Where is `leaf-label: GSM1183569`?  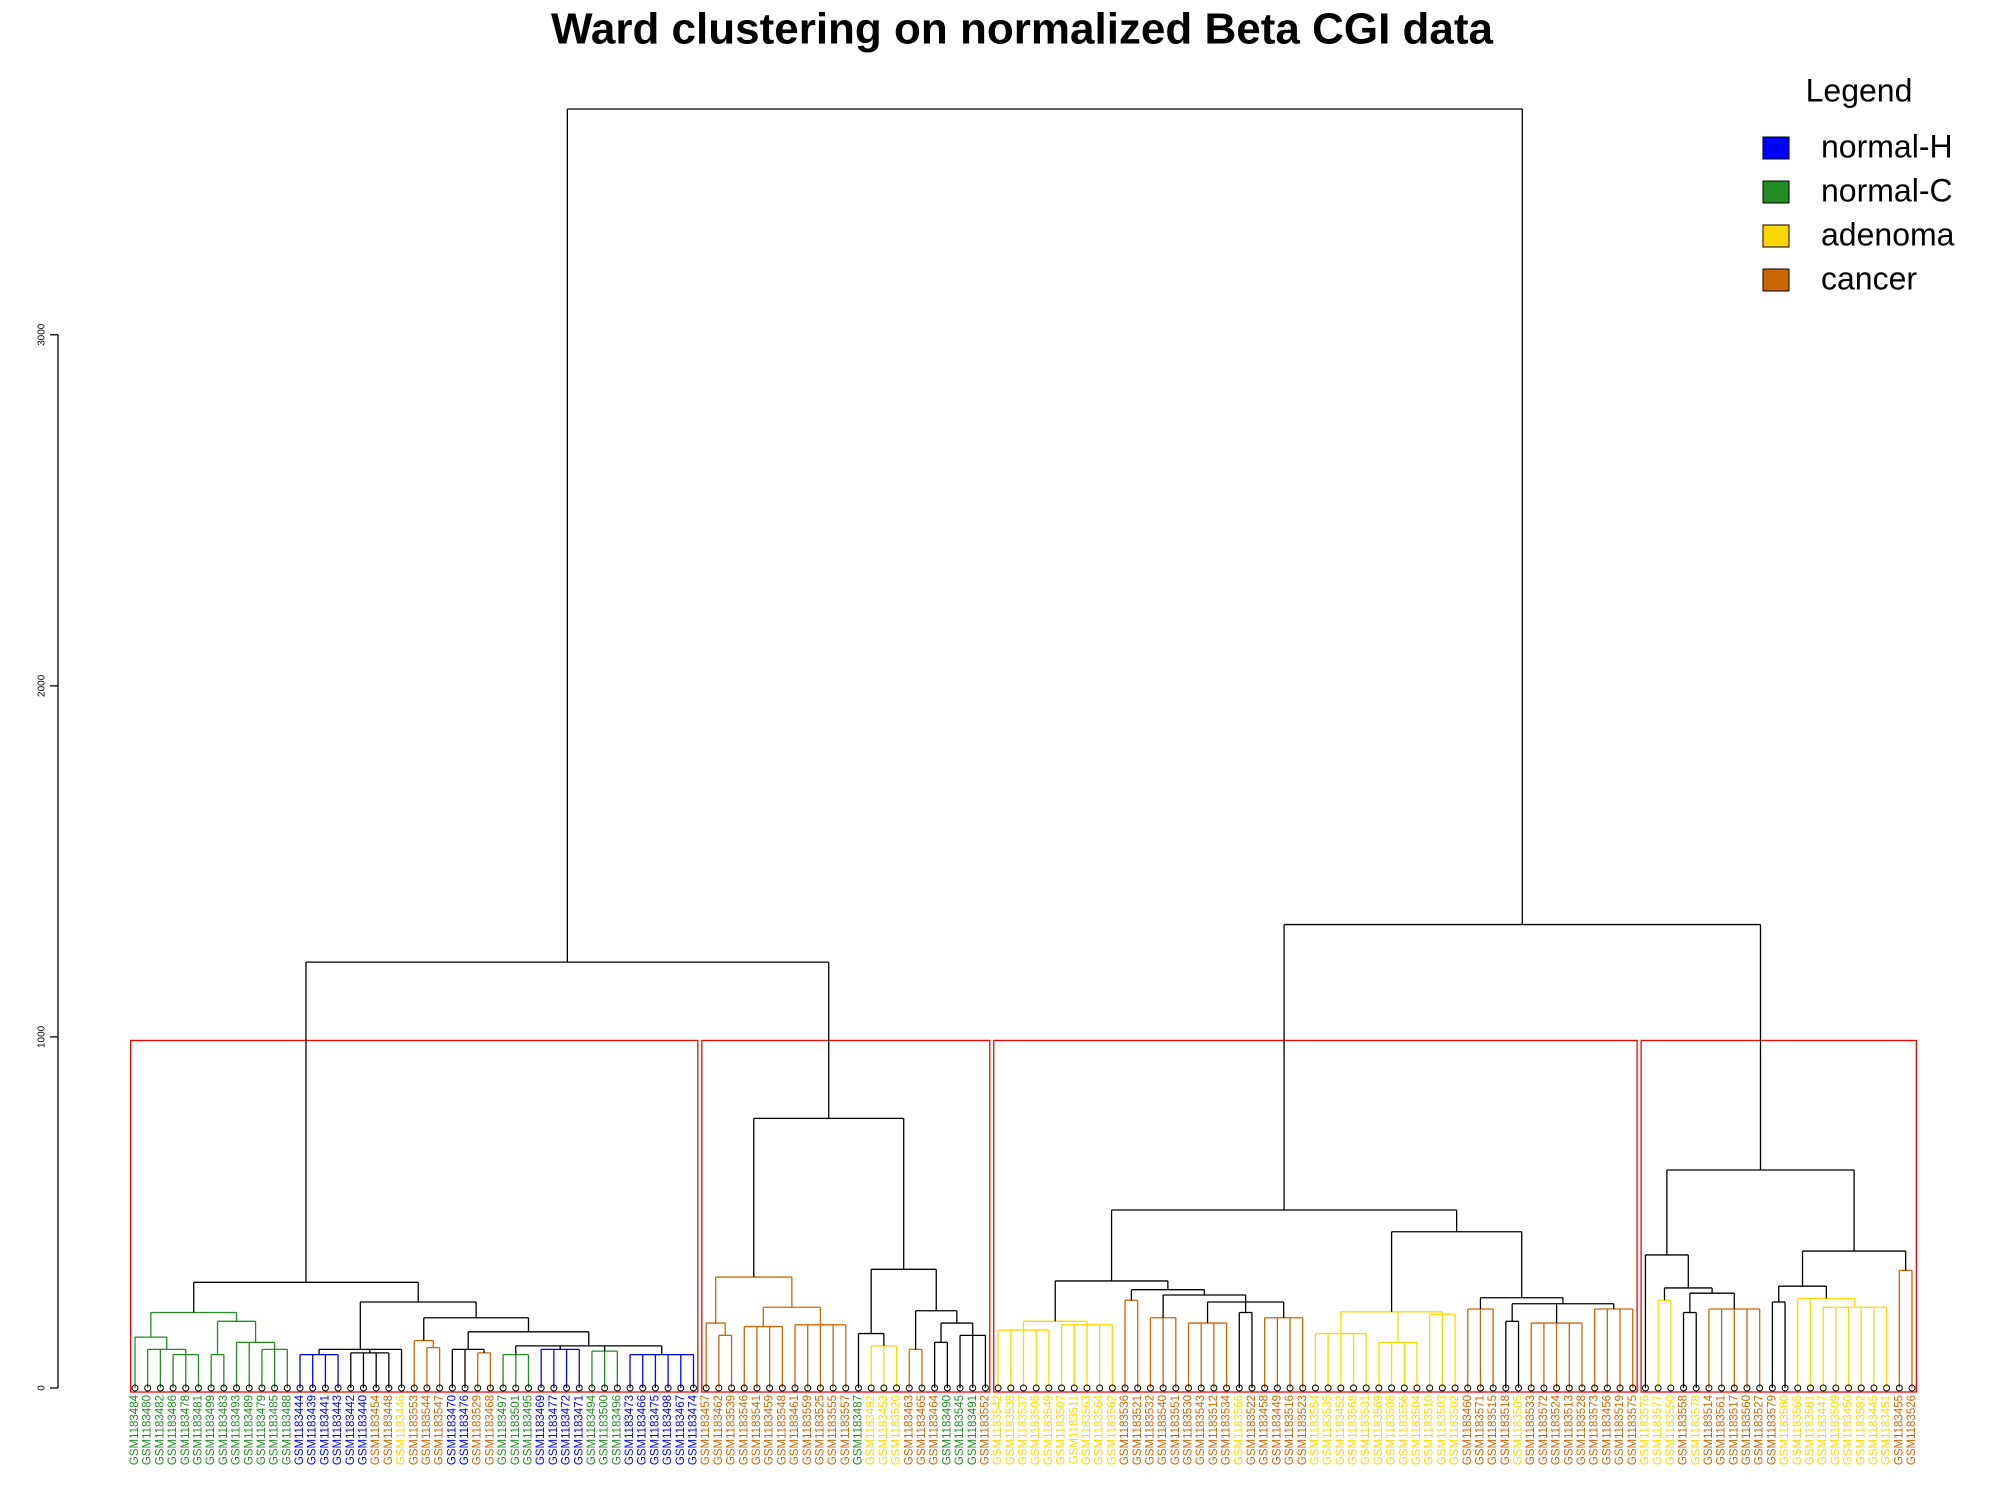 leaf-label: GSM1183569 is located at coordinates (1379, 1430).